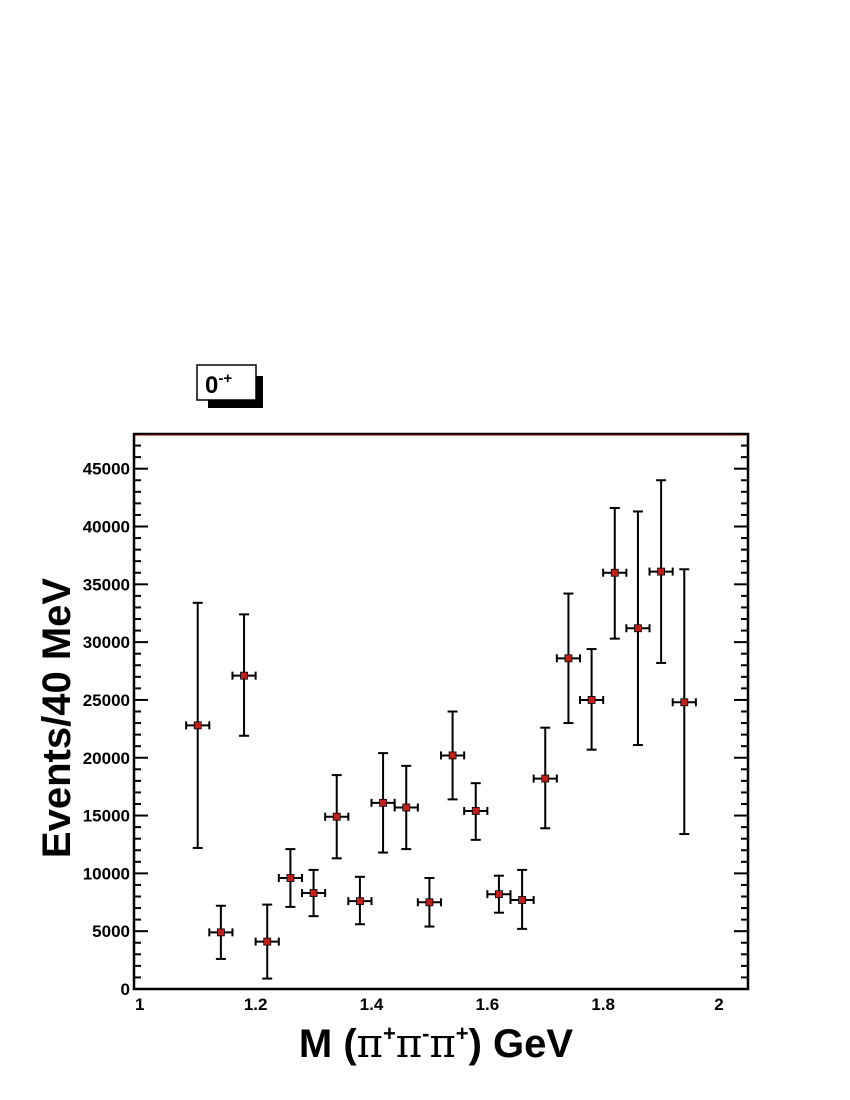 Image resolution: width=850 pixels, height=1100 pixels. Describe the element at coordinates (106, 469) in the screenshot. I see `y-tick-label: 45000` at that location.